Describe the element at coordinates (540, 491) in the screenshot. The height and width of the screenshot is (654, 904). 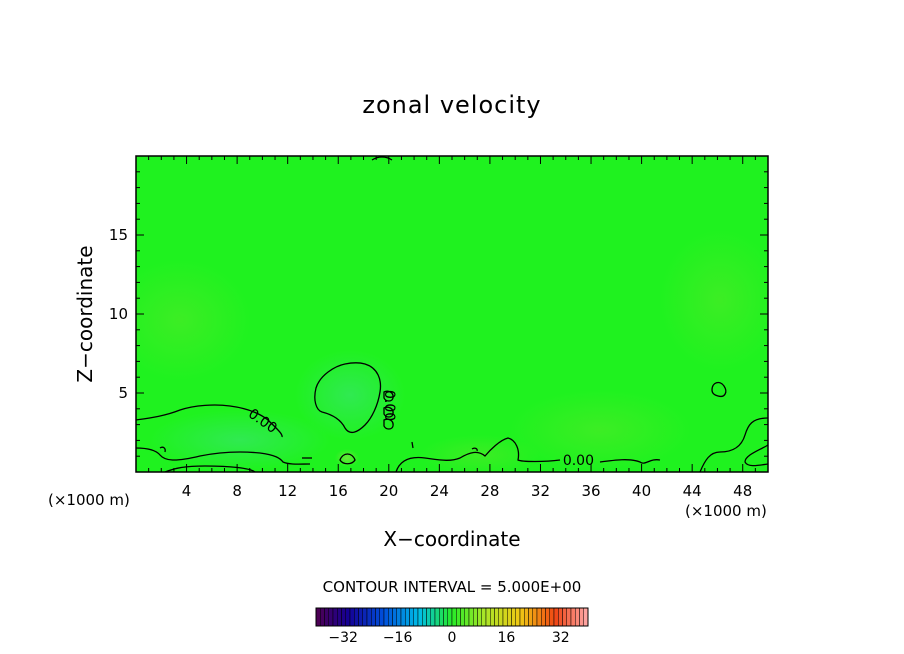
I see `x-tick-label: 32` at that location.